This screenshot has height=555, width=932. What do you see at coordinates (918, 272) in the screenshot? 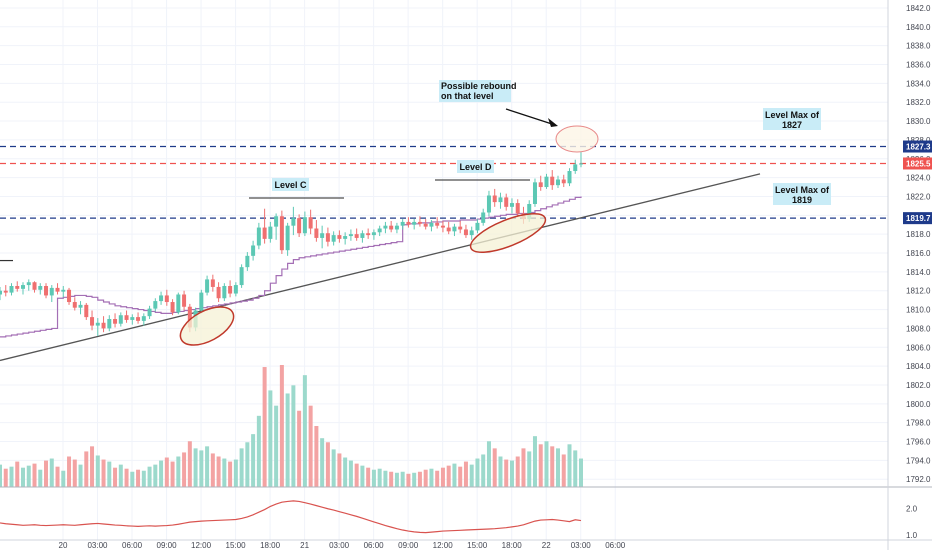
I see `price-tick-label: 1814.0` at bounding box center [918, 272].